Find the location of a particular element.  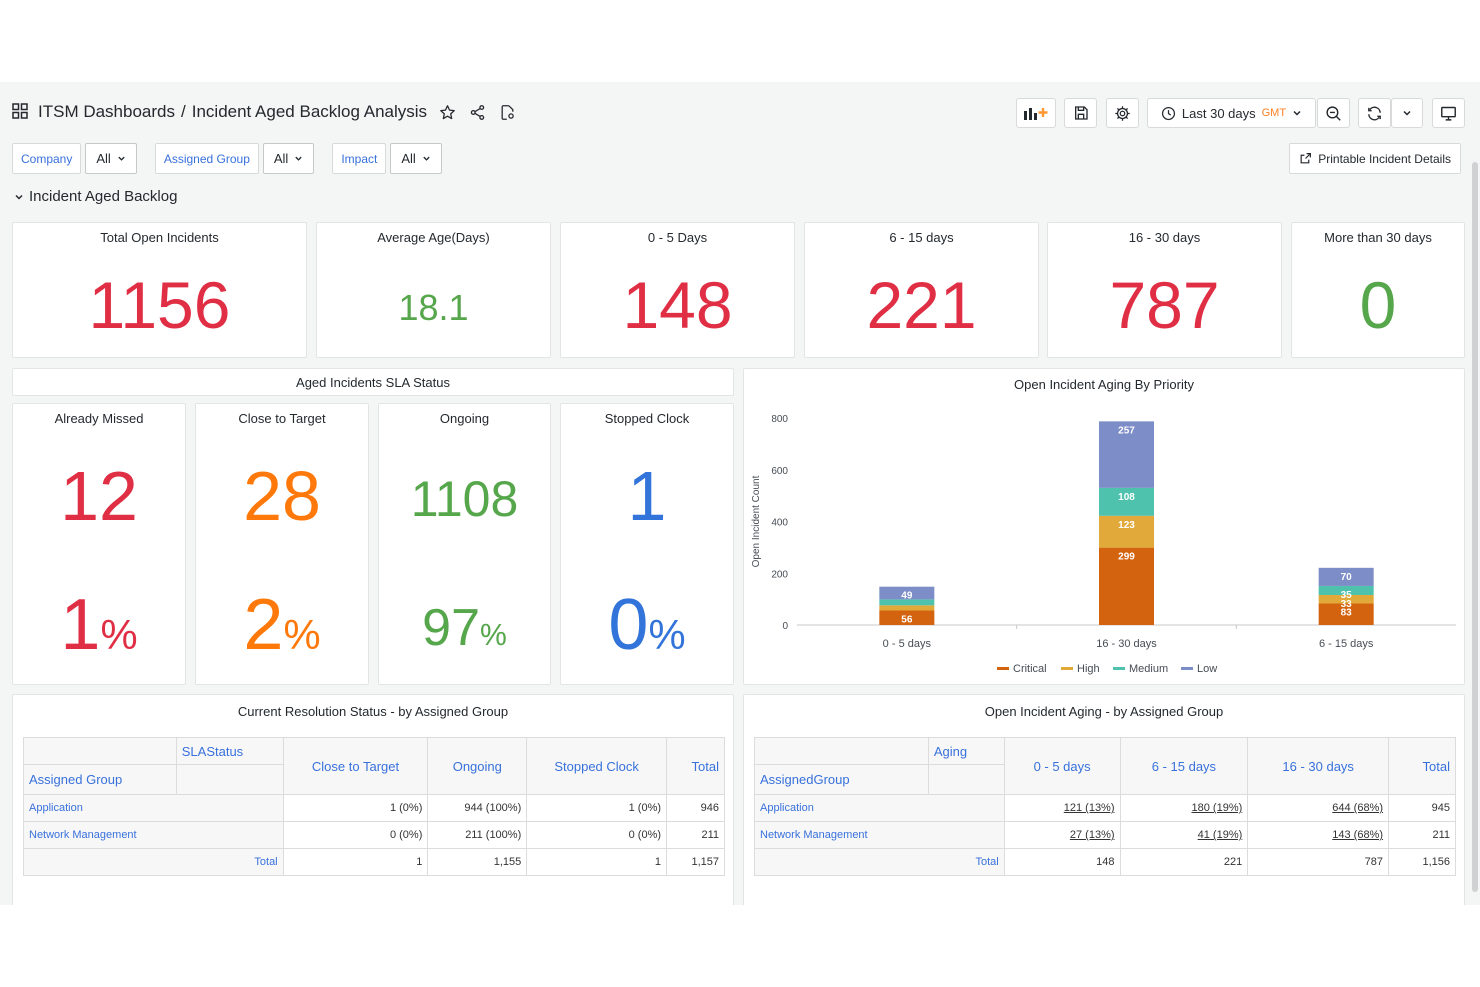

breadcrumb-root-link: ITSM Dashboards is located at coordinates (106, 111).